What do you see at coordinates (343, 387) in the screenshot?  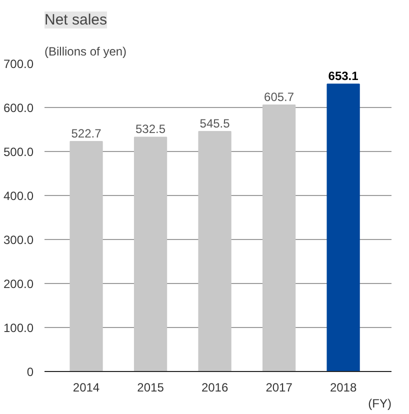 I see `x-tick-label: 2018` at bounding box center [343, 387].